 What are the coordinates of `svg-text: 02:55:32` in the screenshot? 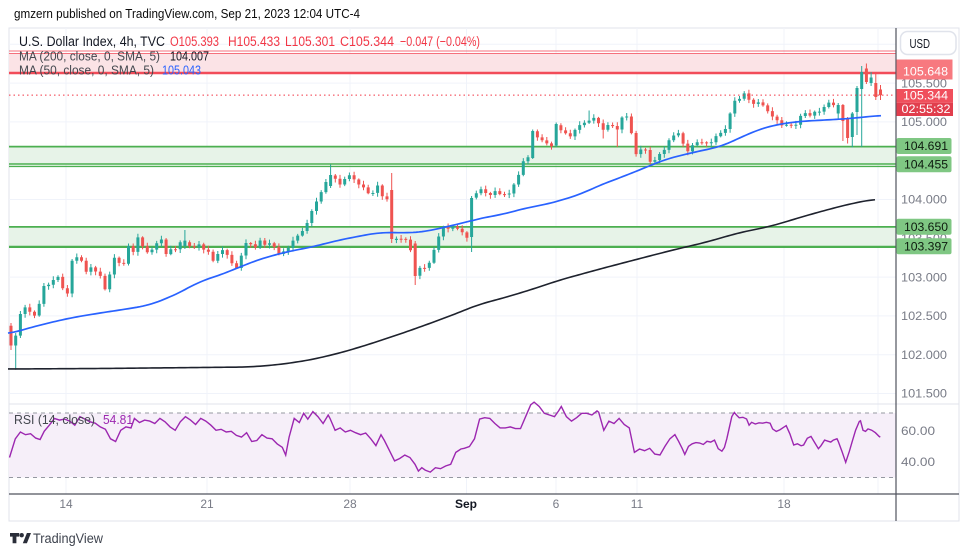 It's located at (926, 109).